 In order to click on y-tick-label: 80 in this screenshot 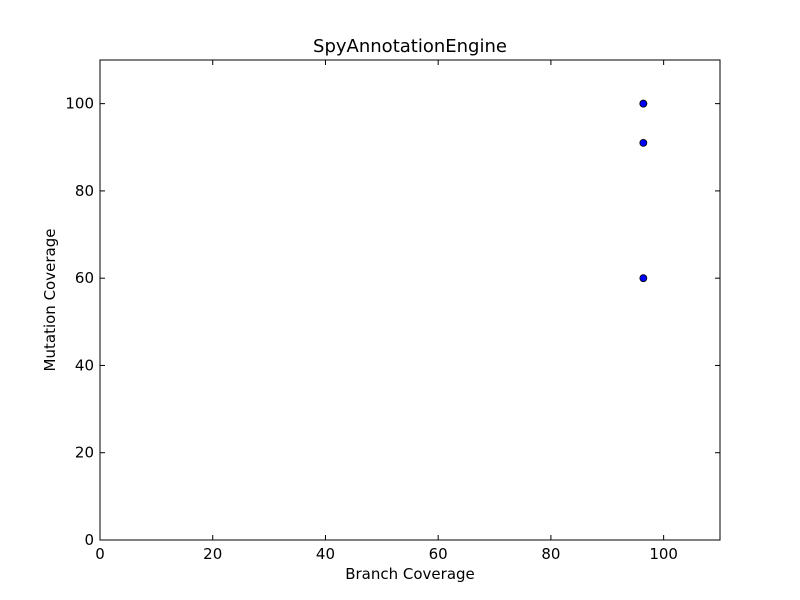, I will do `click(84, 191)`.